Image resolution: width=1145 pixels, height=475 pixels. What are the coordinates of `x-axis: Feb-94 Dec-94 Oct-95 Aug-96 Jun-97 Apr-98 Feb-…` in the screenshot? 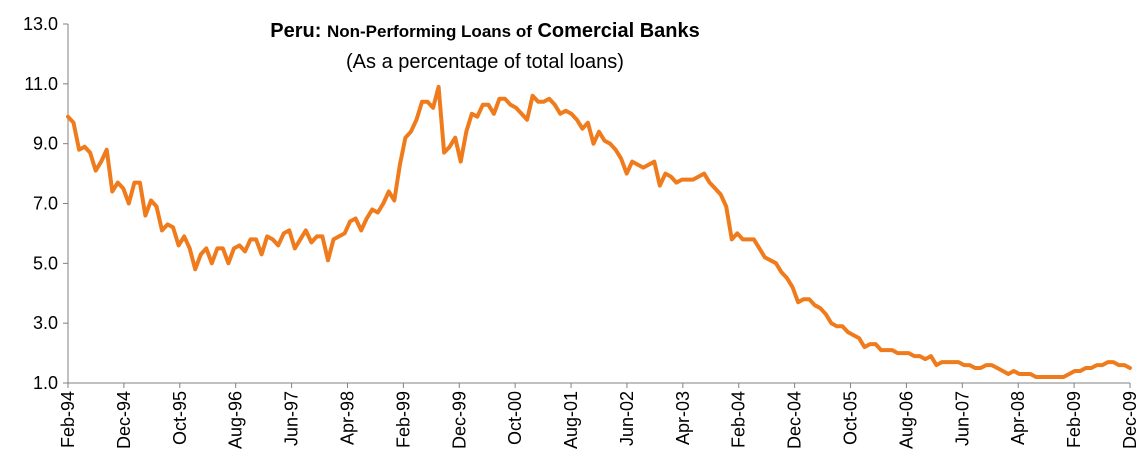 It's located at (599, 415).